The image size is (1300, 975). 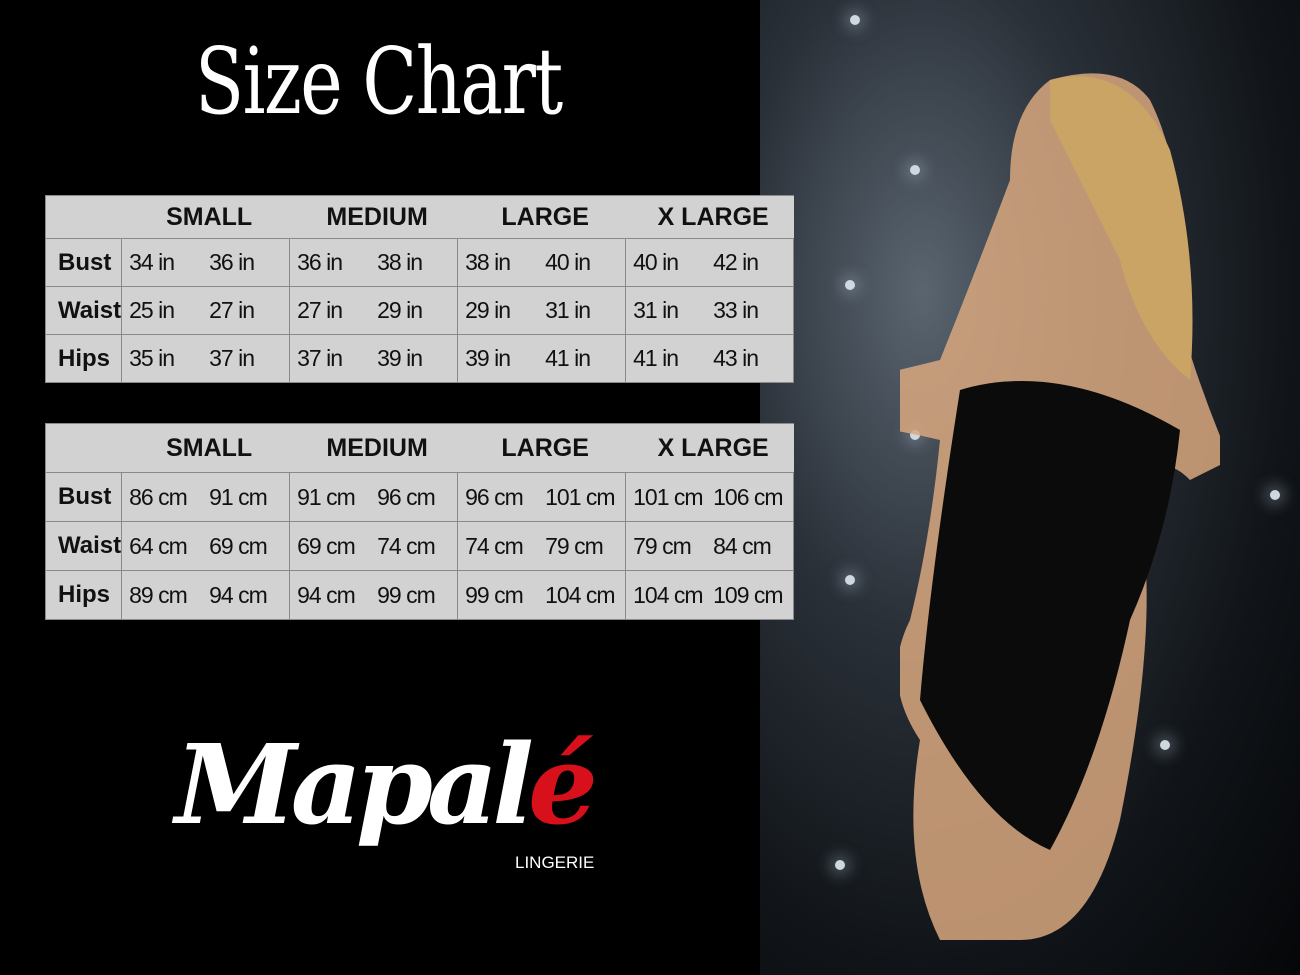 What do you see at coordinates (374, 497) in the screenshot?
I see `size-range-cell: 91 cm 96 cm` at bounding box center [374, 497].